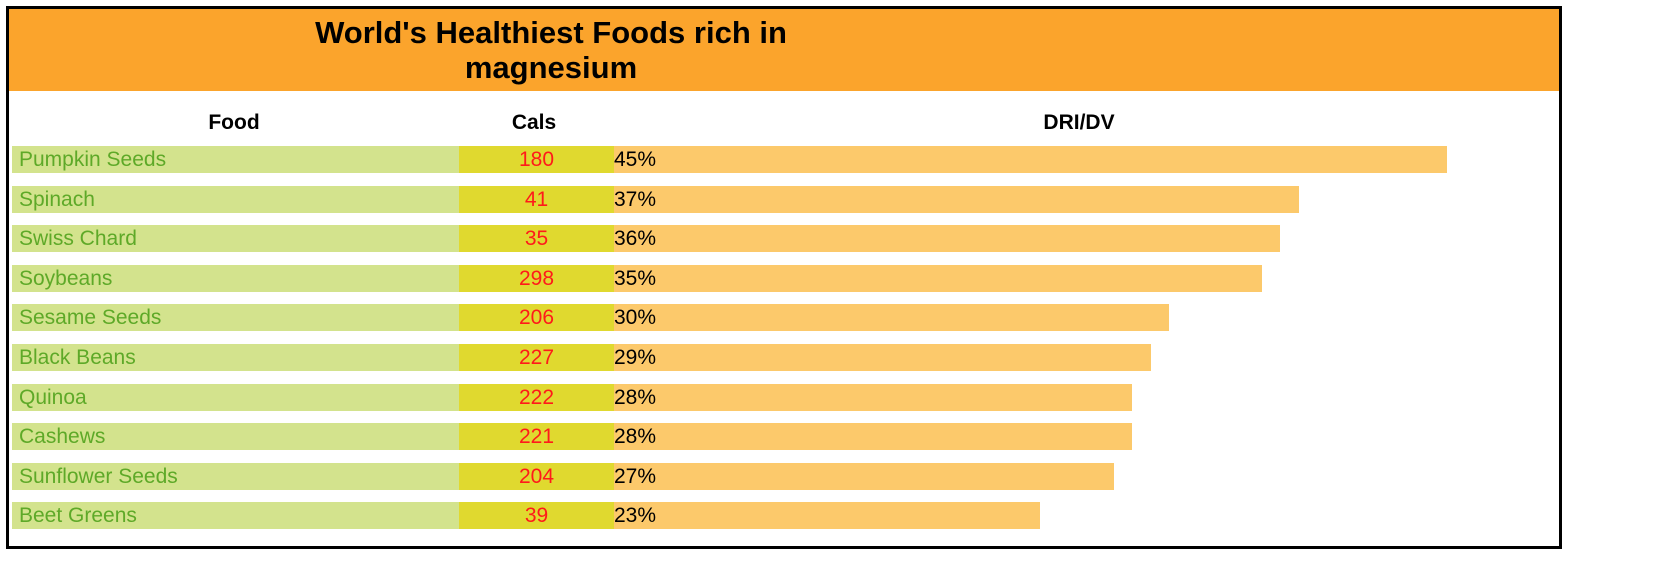  Describe the element at coordinates (536, 318) in the screenshot. I see `cals-cell: 206` at that location.